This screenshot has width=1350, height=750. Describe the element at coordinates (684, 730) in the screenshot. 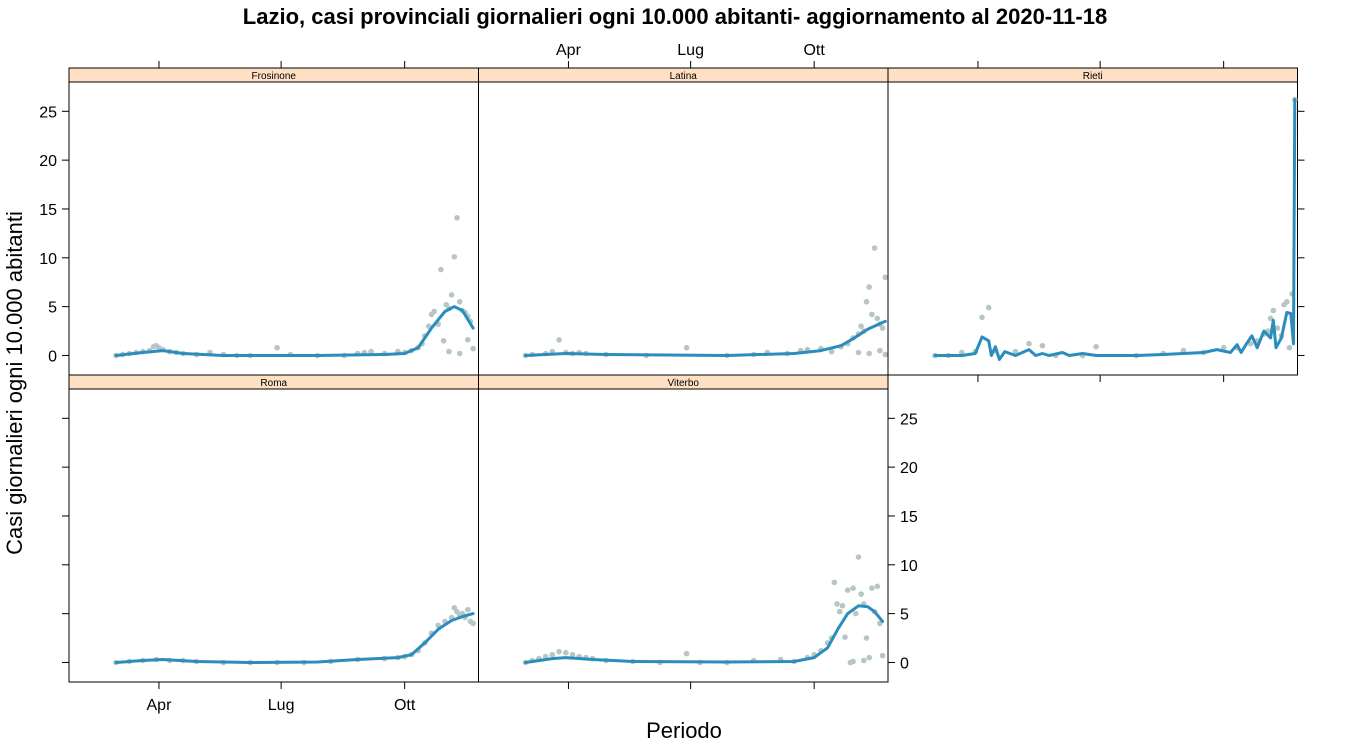

I see `x-axis-label: Periodo` at that location.